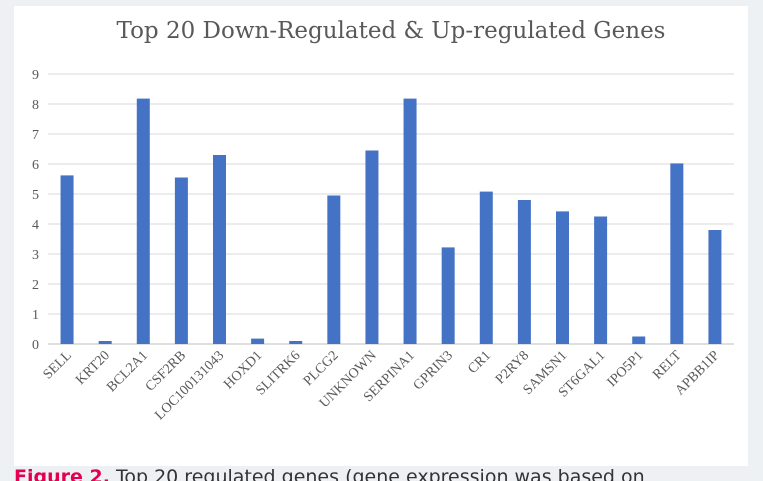 This screenshot has height=481, width=763. What do you see at coordinates (479, 362) in the screenshot?
I see `x-tick-label: CR1` at bounding box center [479, 362].